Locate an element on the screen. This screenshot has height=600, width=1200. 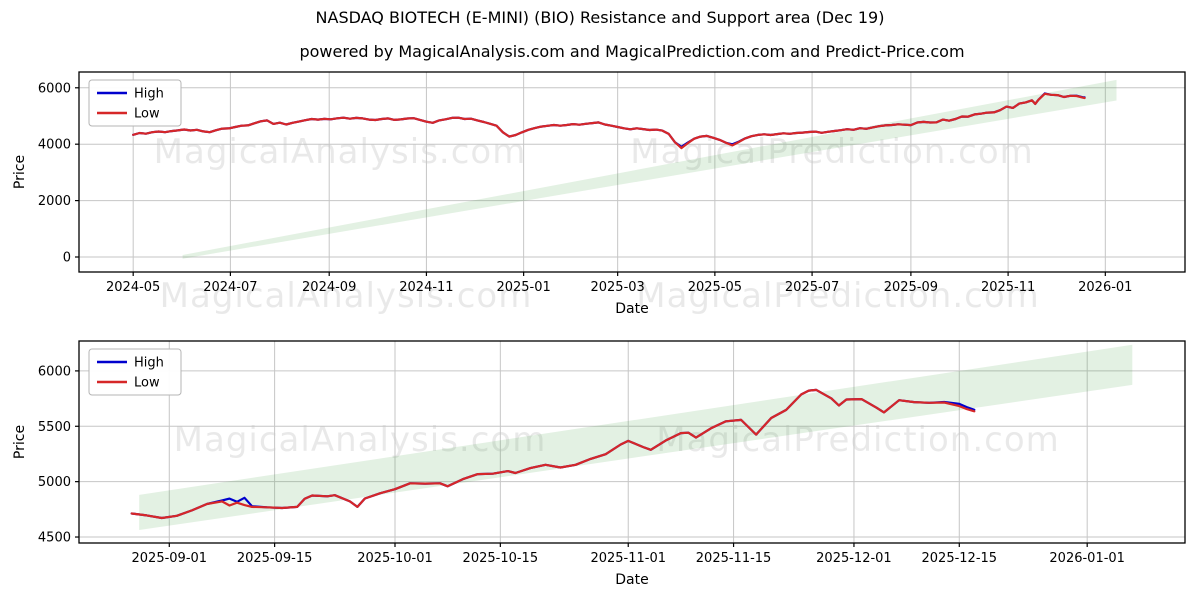
watermark-prediction-mid: MagicalPrediction.com is located at coordinates (838, 296).